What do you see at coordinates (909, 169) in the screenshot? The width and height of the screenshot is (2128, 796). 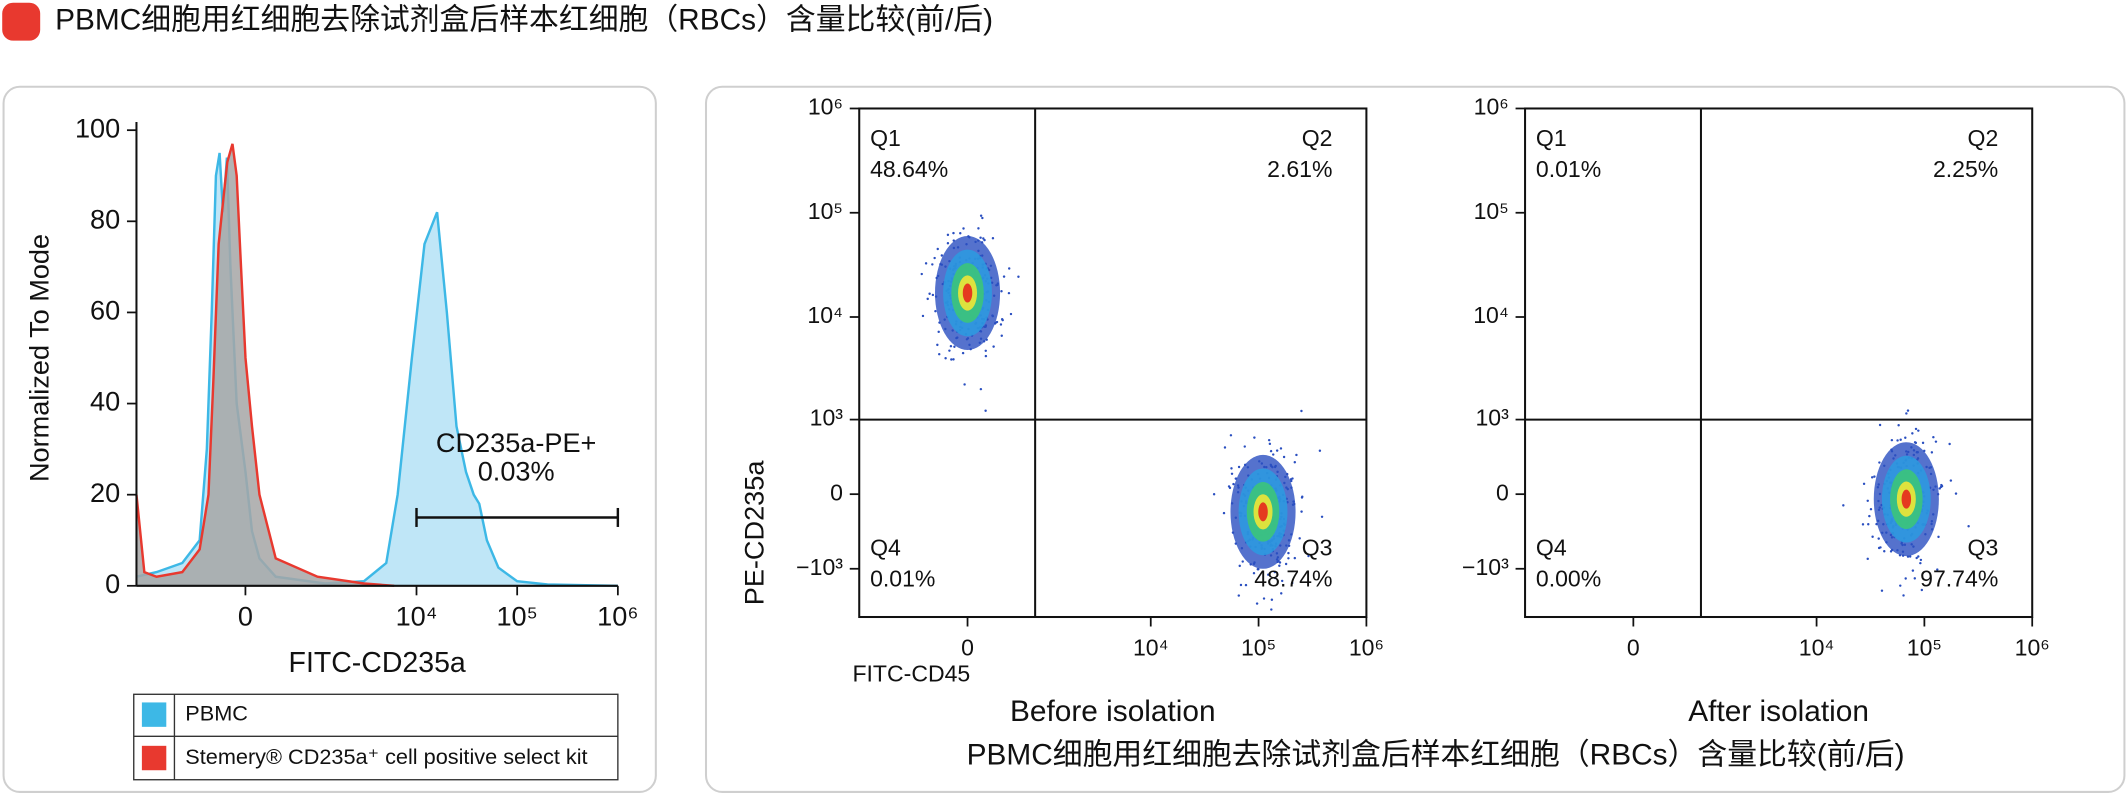 I see `quadrant-percent: 48.64%` at bounding box center [909, 169].